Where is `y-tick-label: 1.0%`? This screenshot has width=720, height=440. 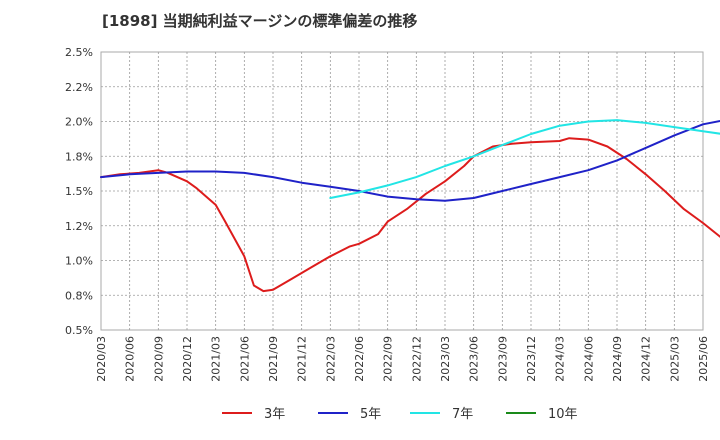 y-tick-label: 1.0% is located at coordinates (79, 261).